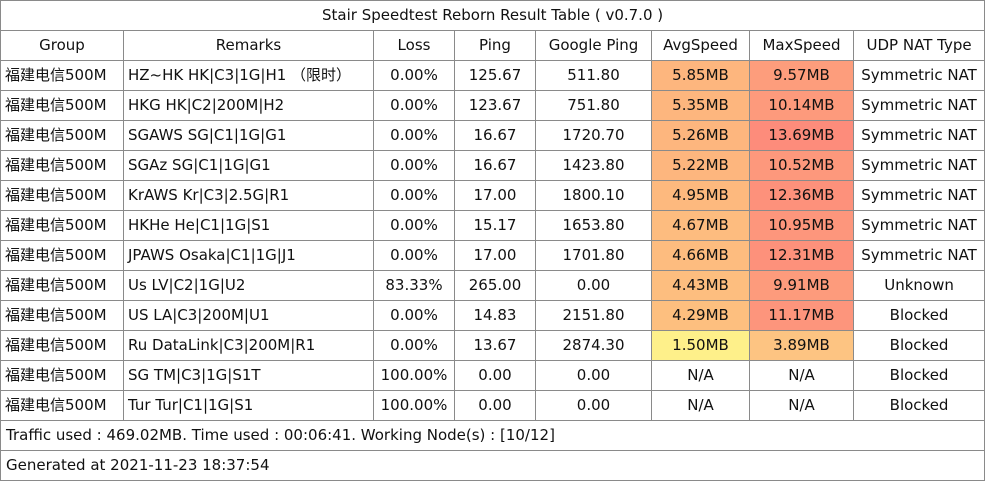 The height and width of the screenshot is (481, 985). I want to click on cell-remarks: HKG HK|C2|200M|H2, so click(248, 105).